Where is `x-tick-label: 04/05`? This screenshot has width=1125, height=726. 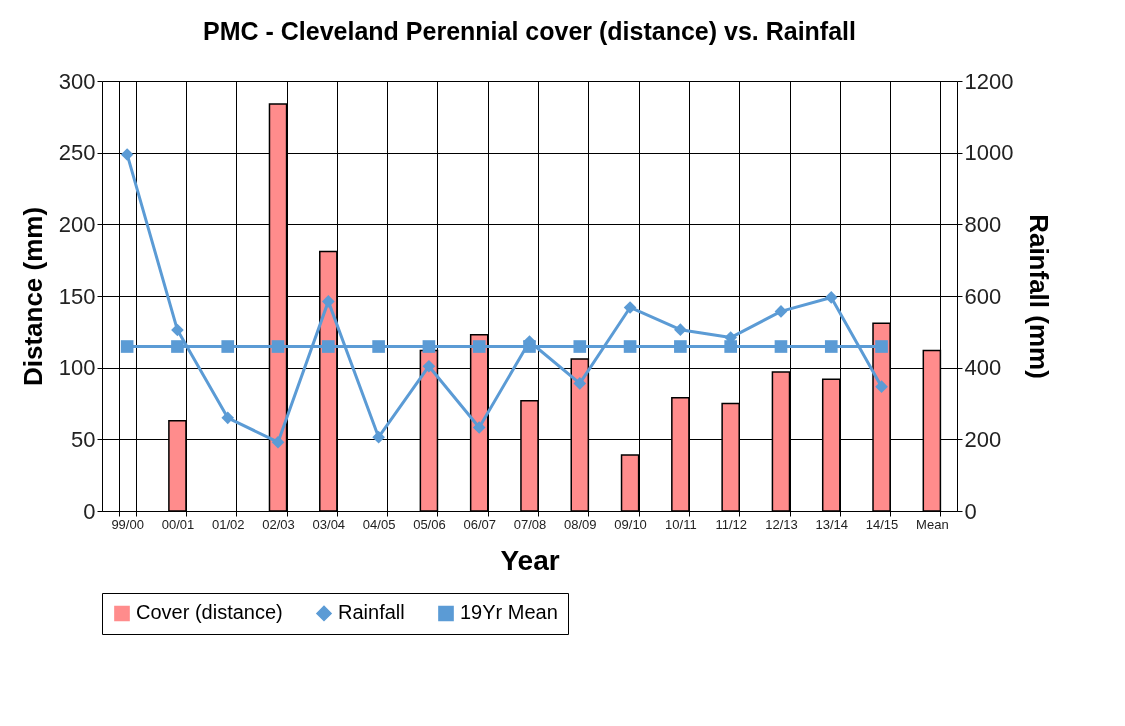 x-tick-label: 04/05 is located at coordinates (379, 524).